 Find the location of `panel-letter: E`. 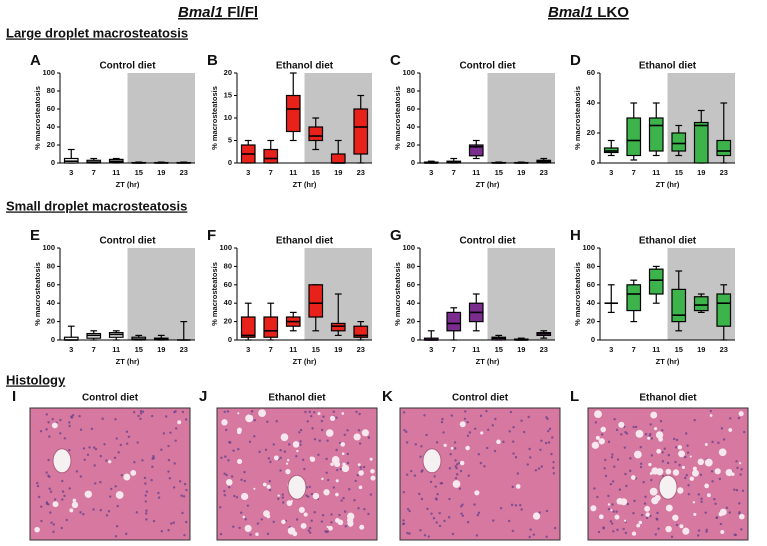

panel-letter: E is located at coordinates (35, 235).